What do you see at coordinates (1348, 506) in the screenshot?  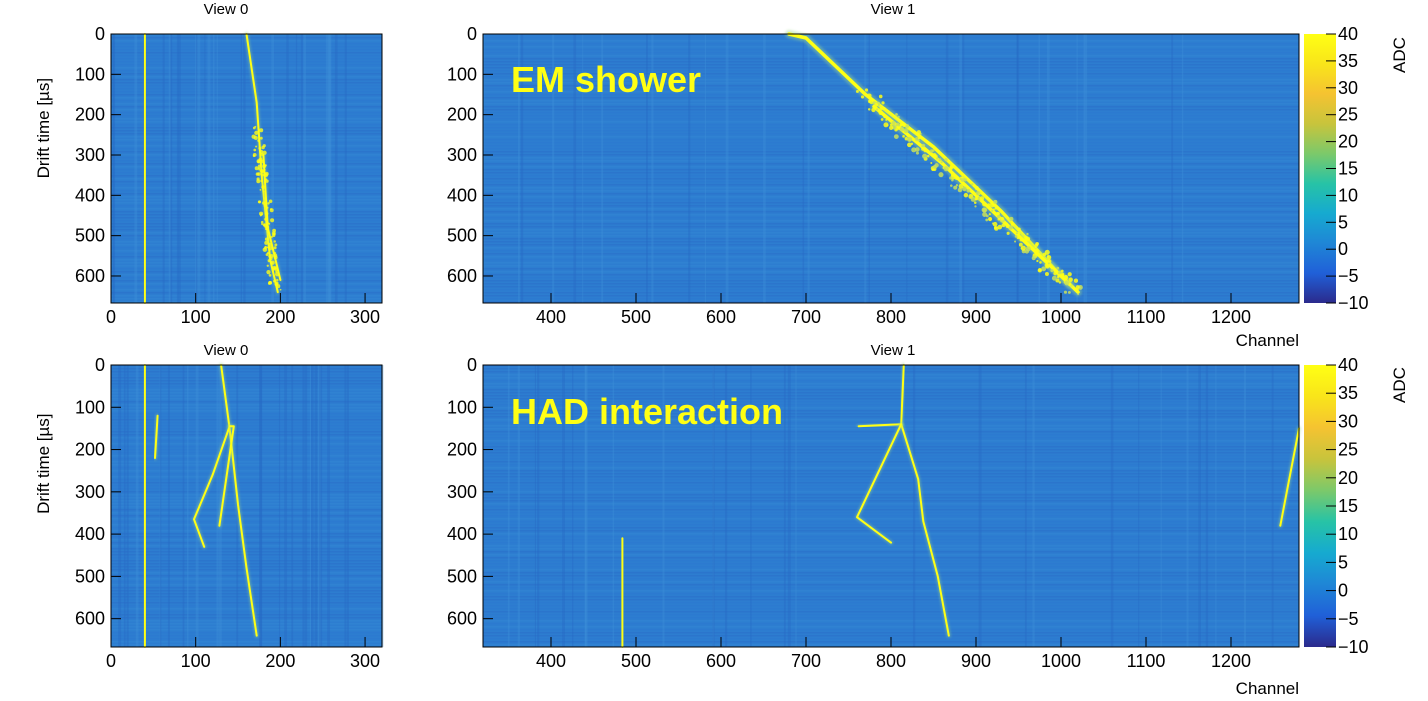 I see `colorbar-tick-label: 15` at bounding box center [1348, 506].